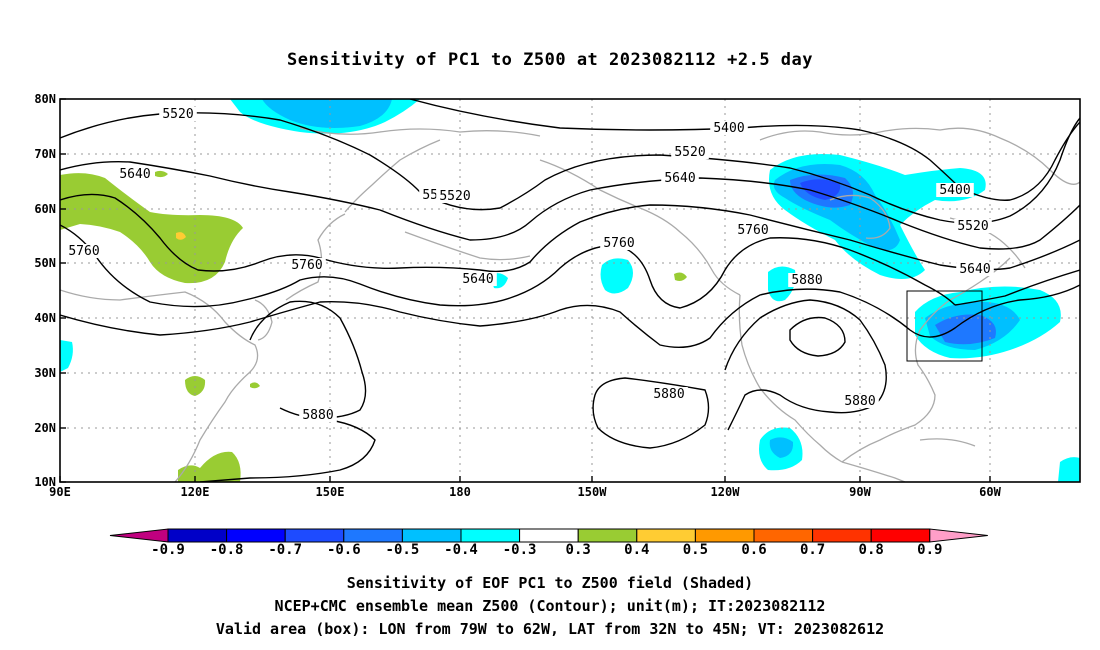 The height and width of the screenshot is (650, 1100). I want to click on colorbar-label: 0.4, so click(637, 550).